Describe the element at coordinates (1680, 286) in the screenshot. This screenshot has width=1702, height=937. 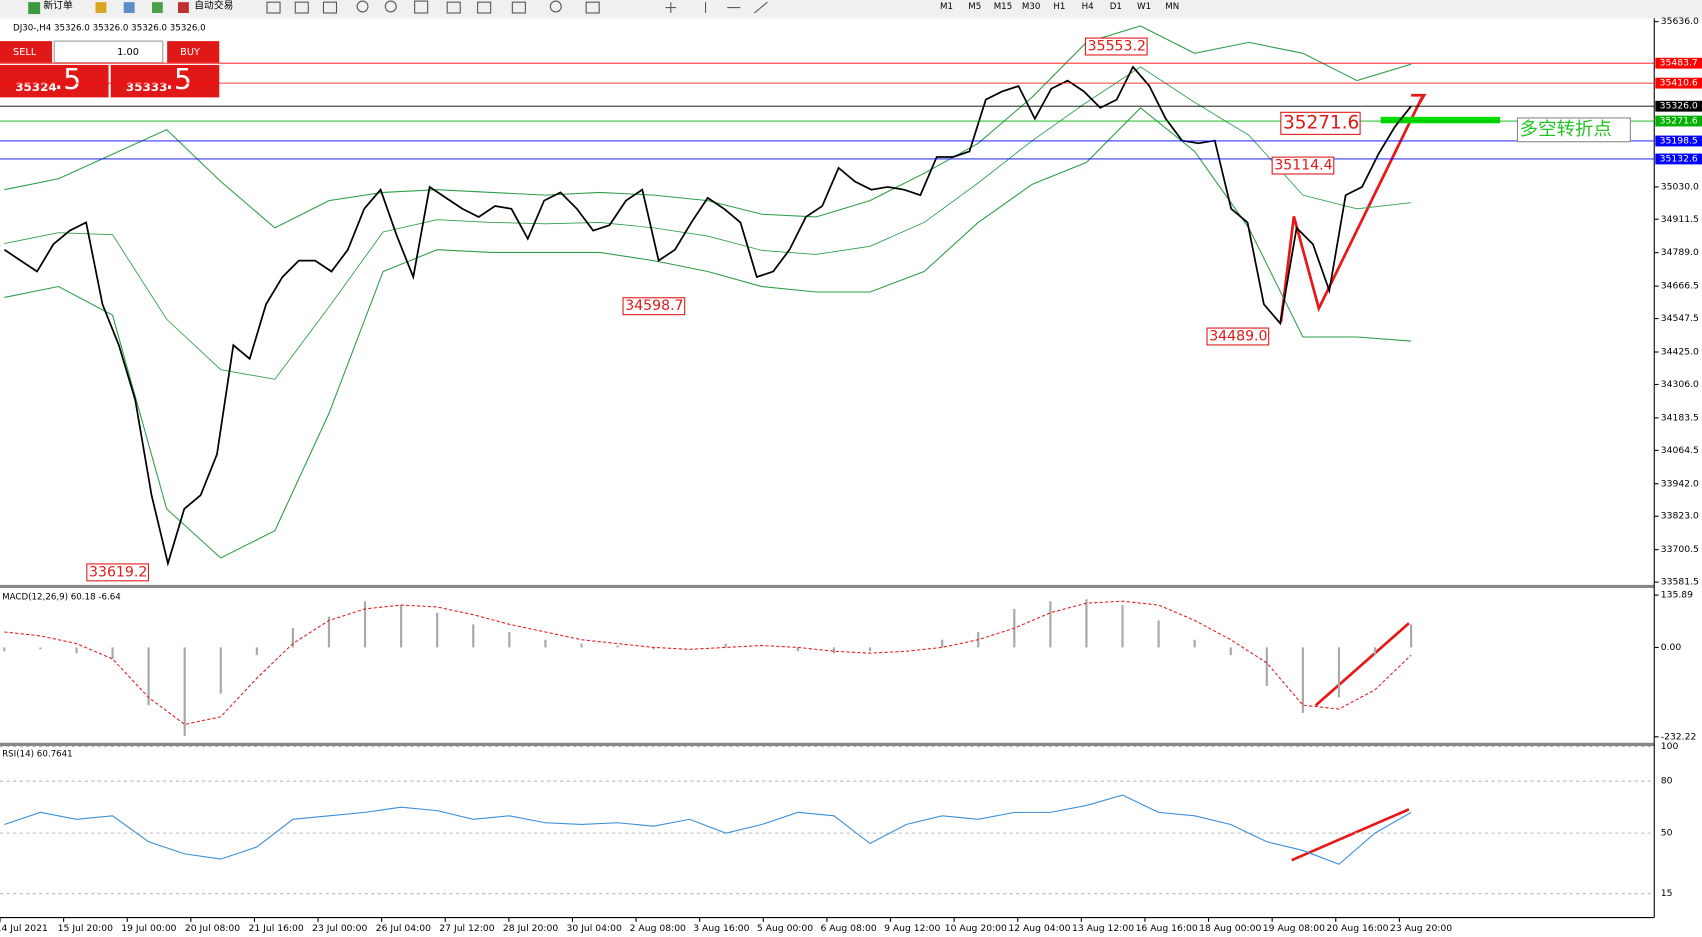
I see `y-tick-label: 34666.5` at that location.